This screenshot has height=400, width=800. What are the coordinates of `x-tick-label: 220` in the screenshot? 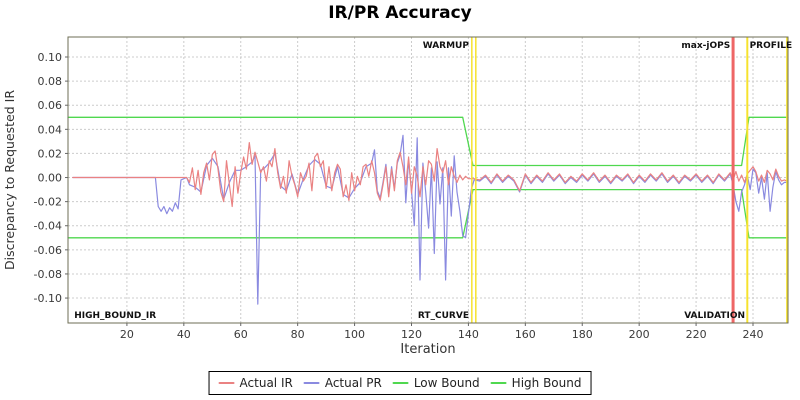 It's located at (696, 334).